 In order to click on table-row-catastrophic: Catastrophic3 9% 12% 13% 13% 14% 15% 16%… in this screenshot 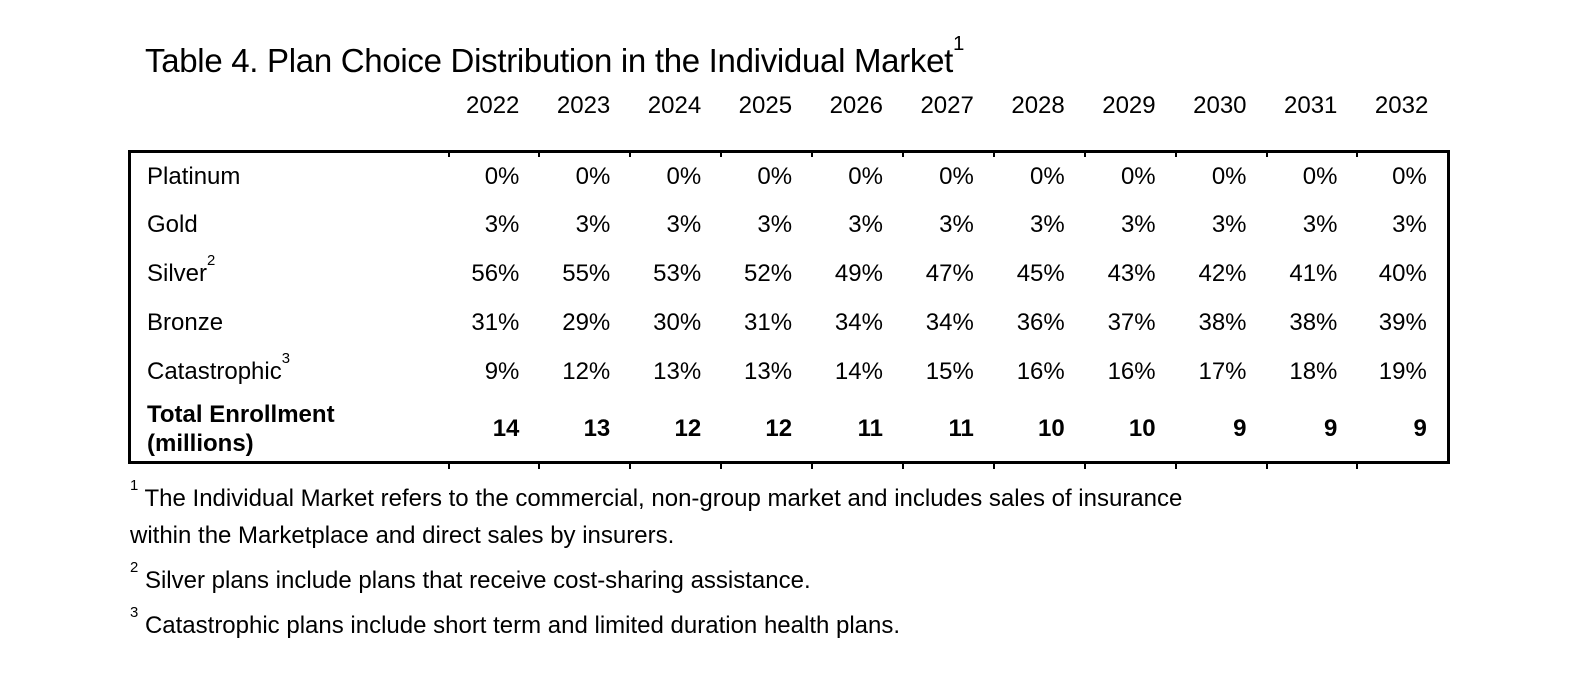, I will do `click(789, 372)`.